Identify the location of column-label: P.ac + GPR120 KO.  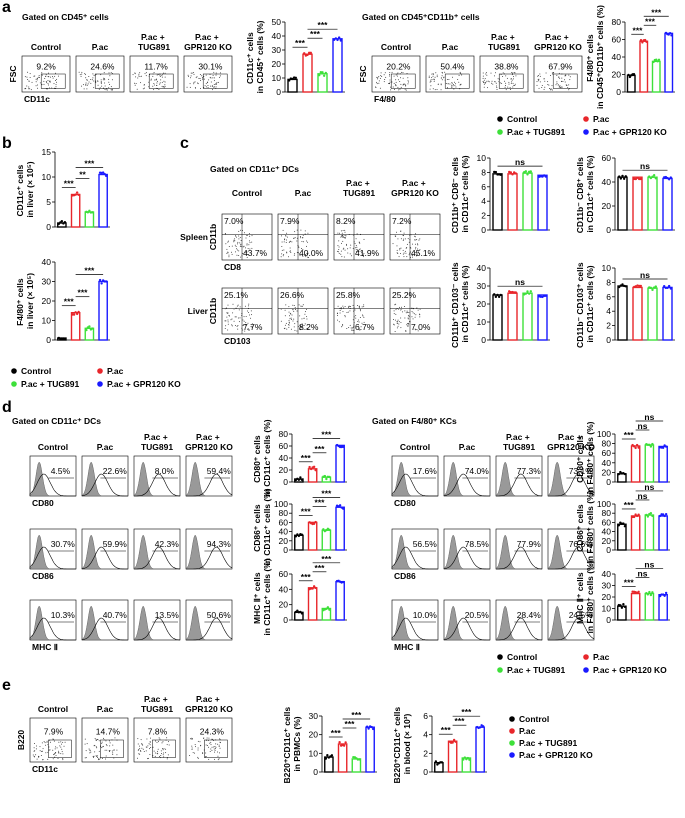
(209, 442).